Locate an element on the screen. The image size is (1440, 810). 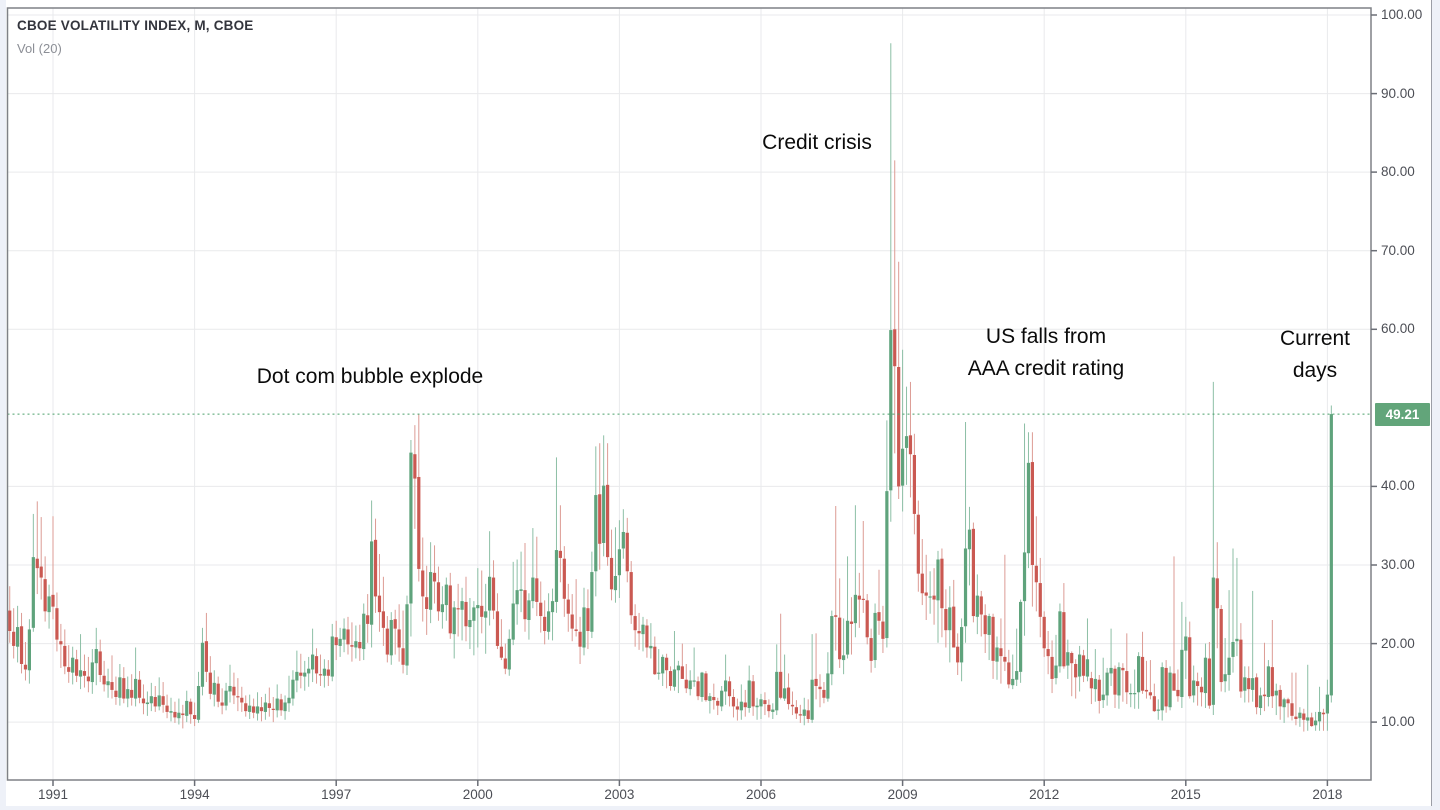
price-tick-label: 90.00 is located at coordinates (1398, 93).